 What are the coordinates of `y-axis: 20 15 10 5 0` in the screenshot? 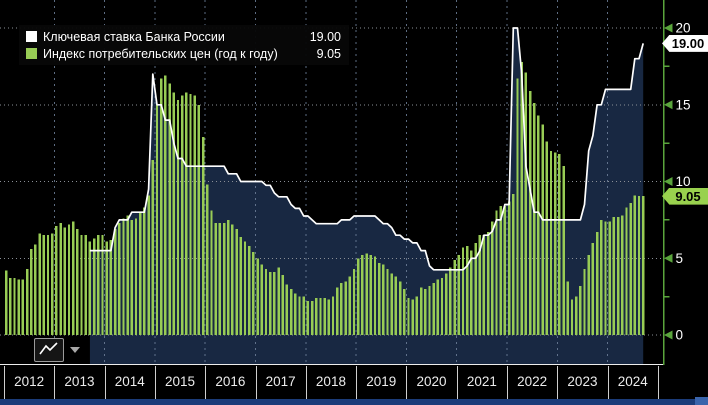 It's located at (676, 182).